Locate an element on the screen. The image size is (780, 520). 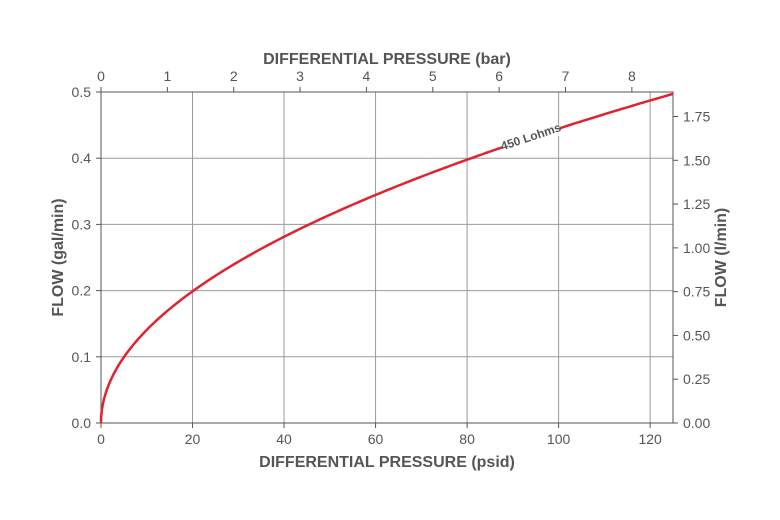
y2-tick-label: 0.00 is located at coordinates (696, 423).